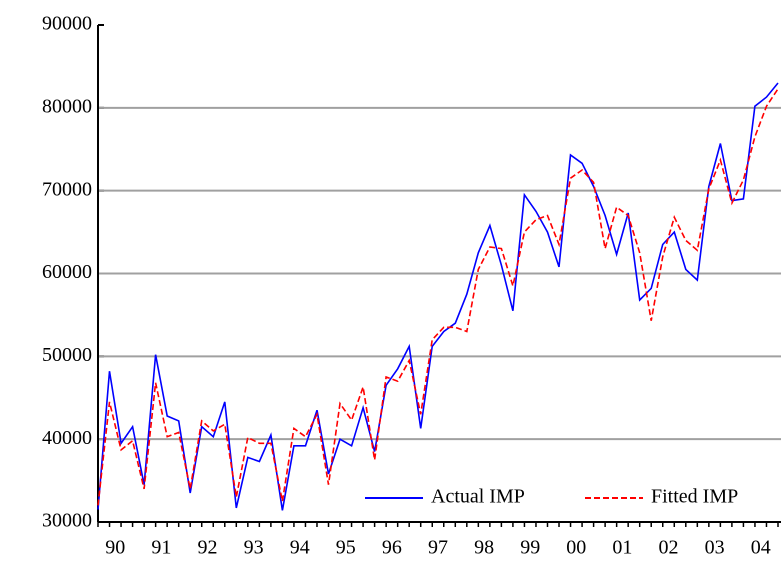  I want to click on x-tick-label: 00, so click(576, 548).